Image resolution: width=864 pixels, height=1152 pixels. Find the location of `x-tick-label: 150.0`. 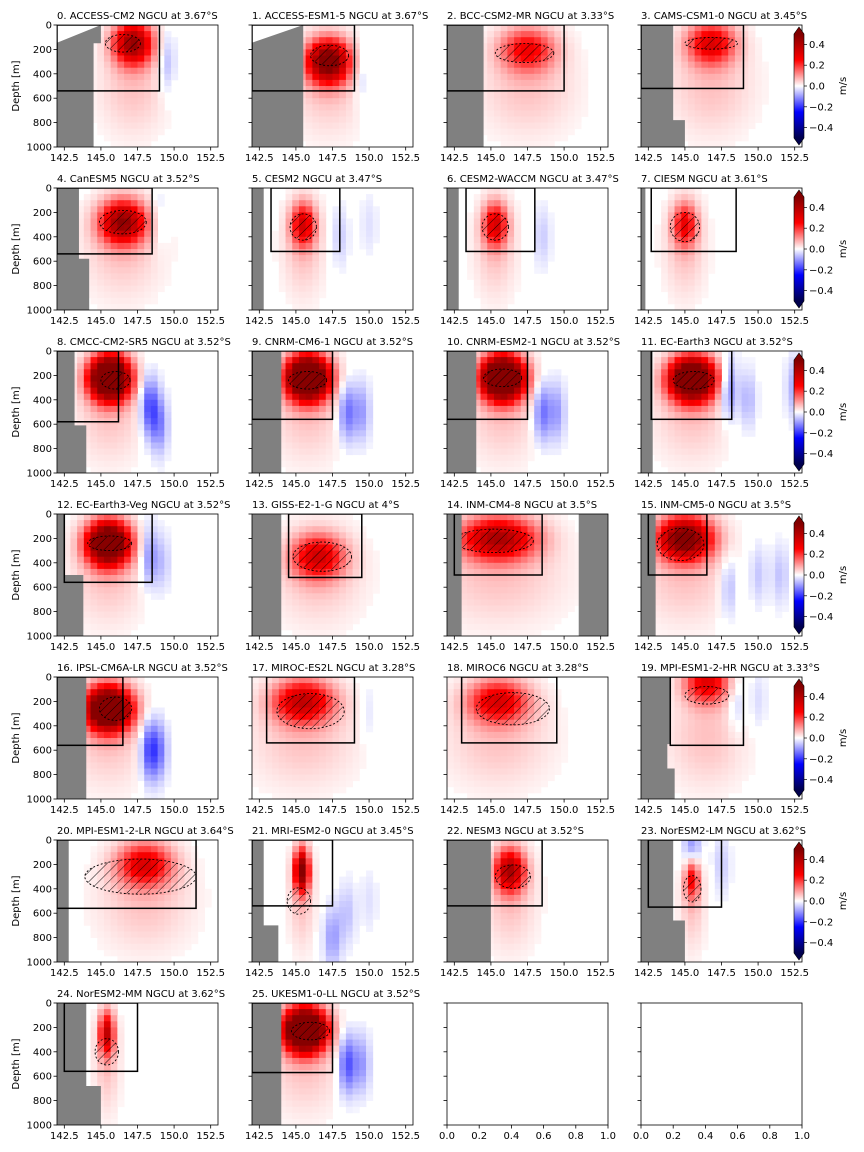

x-tick-label: 150.0 is located at coordinates (369, 321).